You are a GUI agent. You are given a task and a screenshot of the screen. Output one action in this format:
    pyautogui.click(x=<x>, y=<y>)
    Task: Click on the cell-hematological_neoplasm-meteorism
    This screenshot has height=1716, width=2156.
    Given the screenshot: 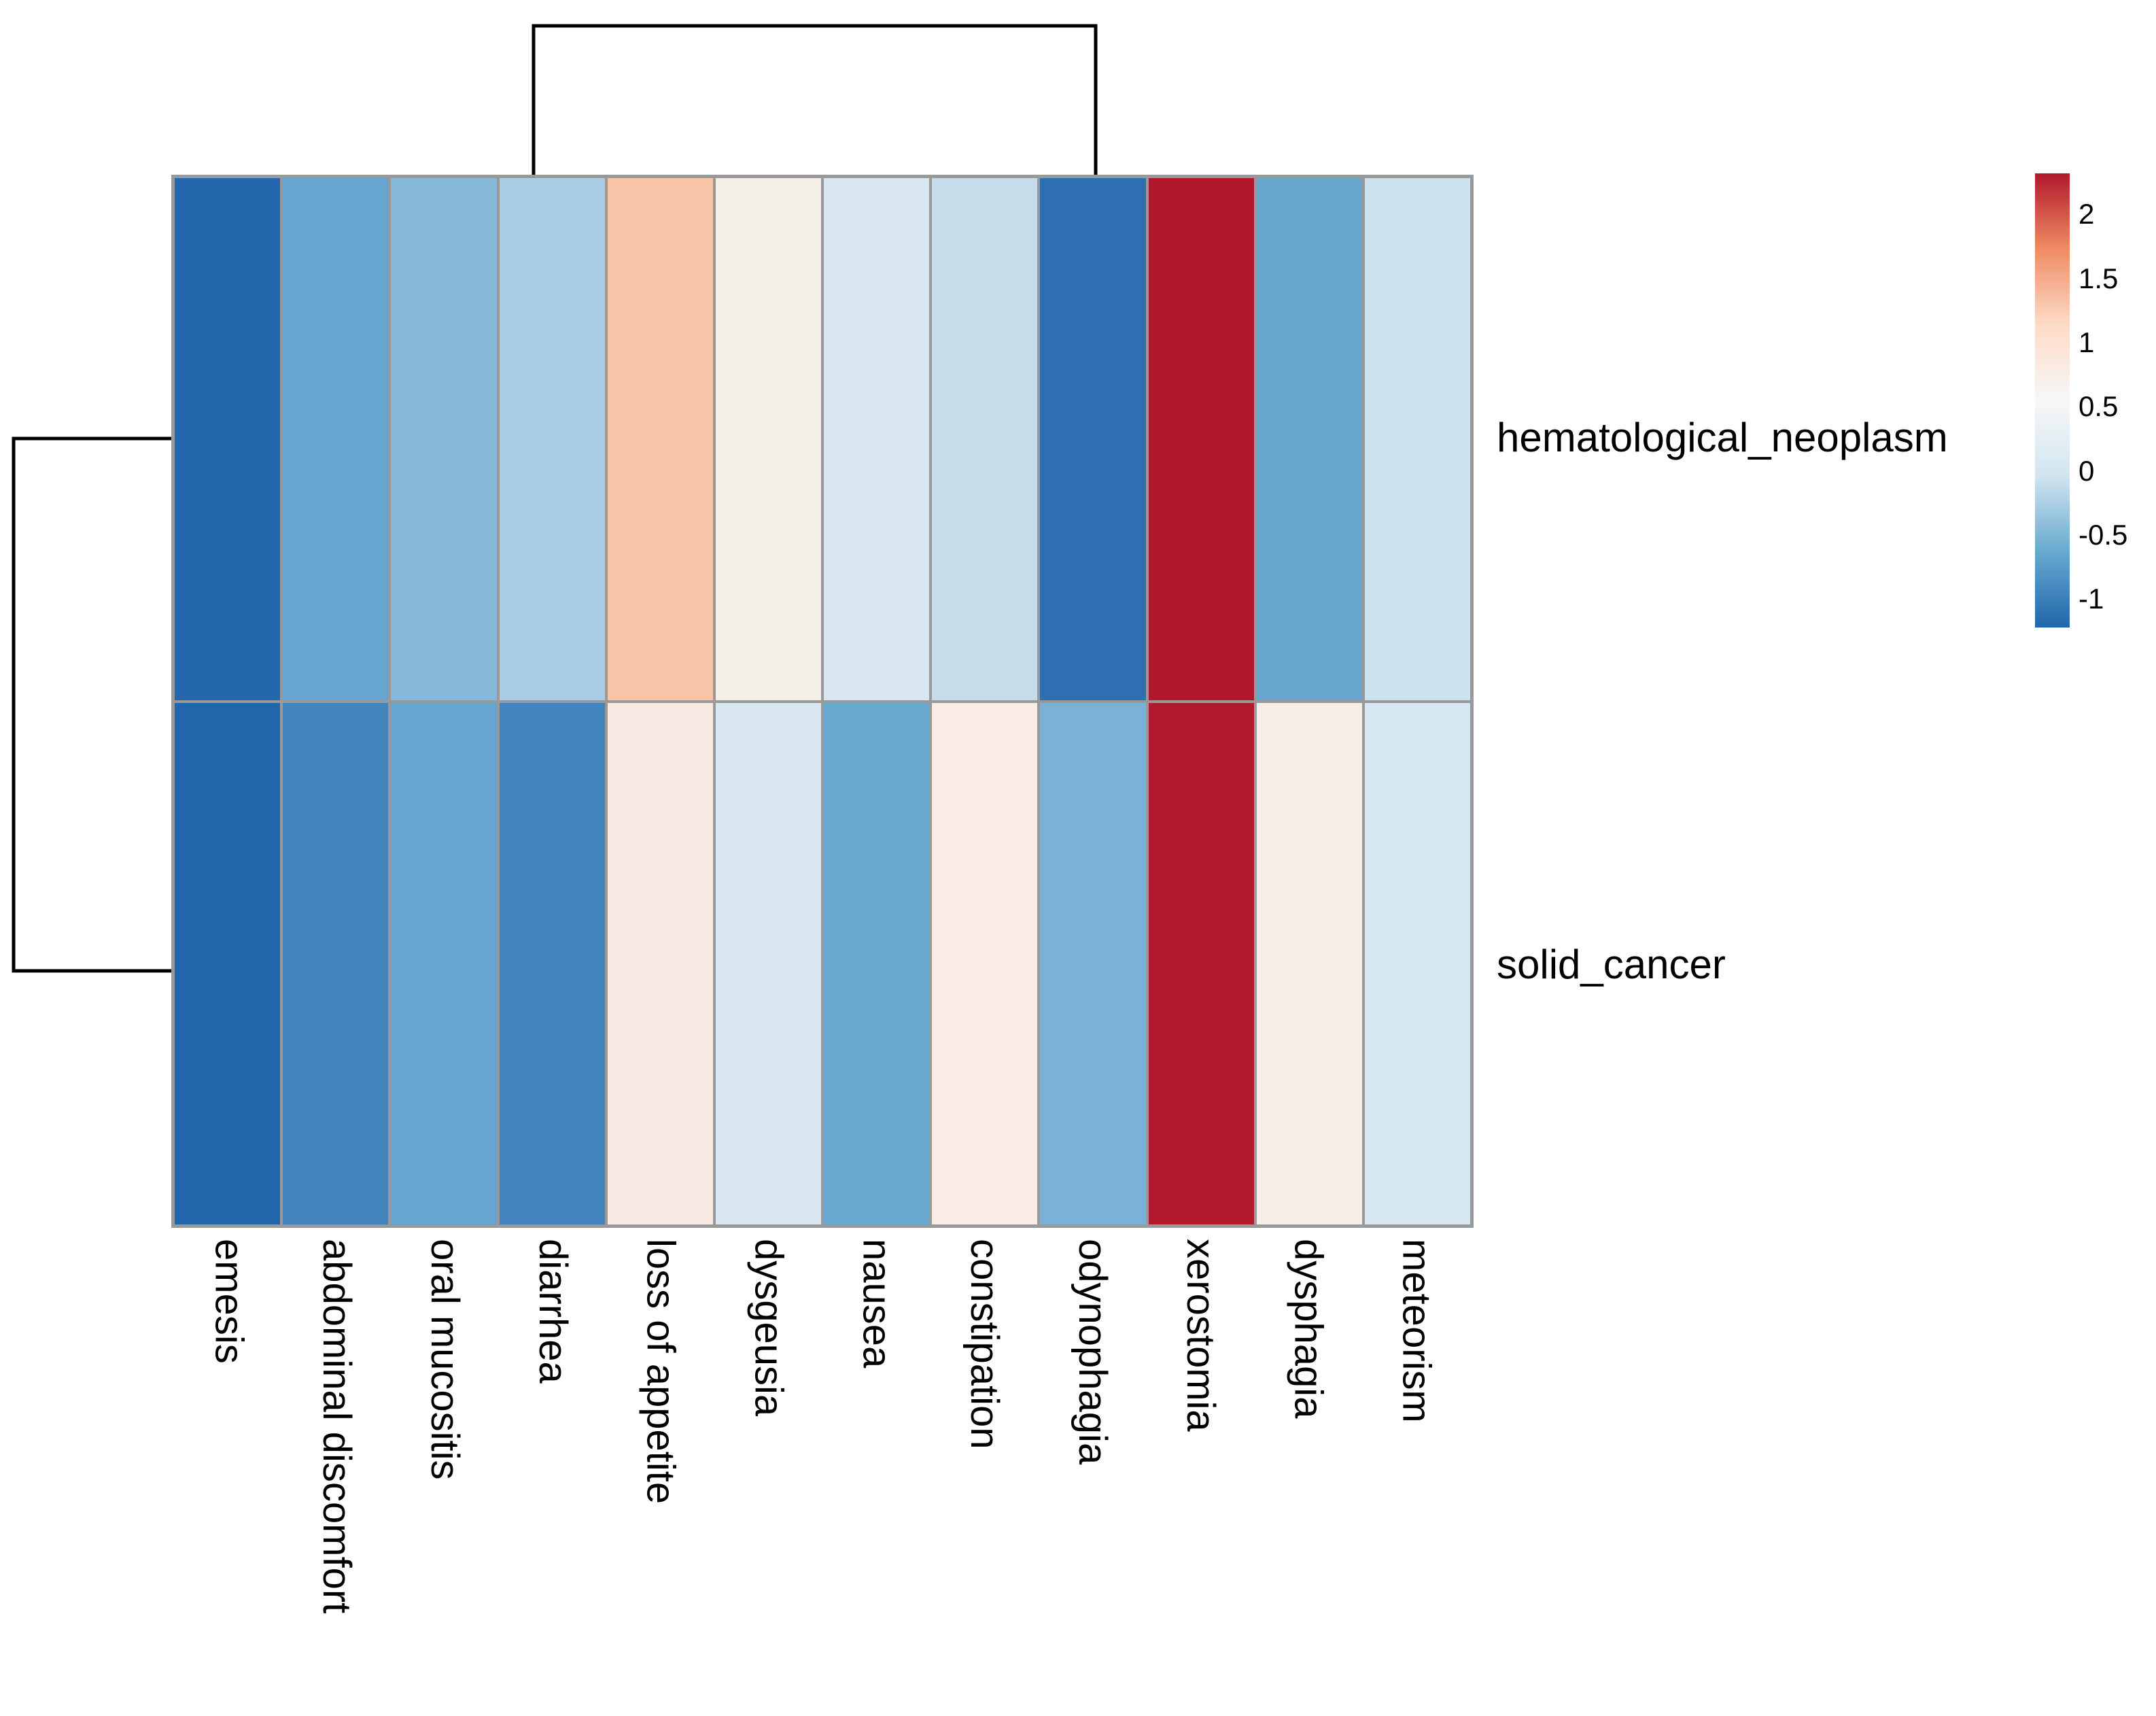 What is the action you would take?
    pyautogui.click(x=1417, y=439)
    